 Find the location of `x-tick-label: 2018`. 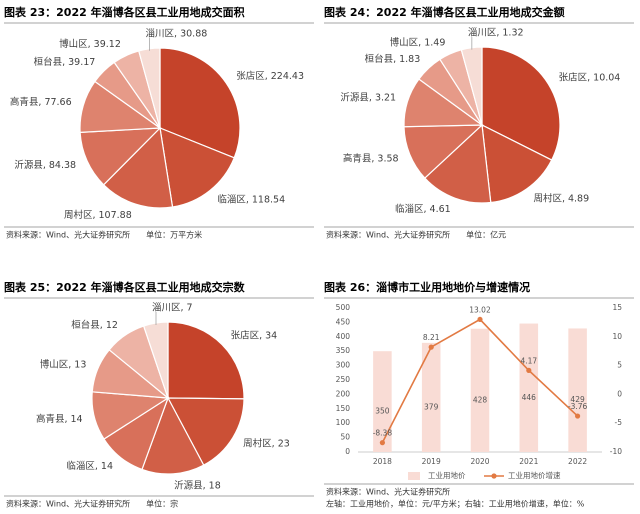

x-tick-label: 2018 is located at coordinates (382, 461).